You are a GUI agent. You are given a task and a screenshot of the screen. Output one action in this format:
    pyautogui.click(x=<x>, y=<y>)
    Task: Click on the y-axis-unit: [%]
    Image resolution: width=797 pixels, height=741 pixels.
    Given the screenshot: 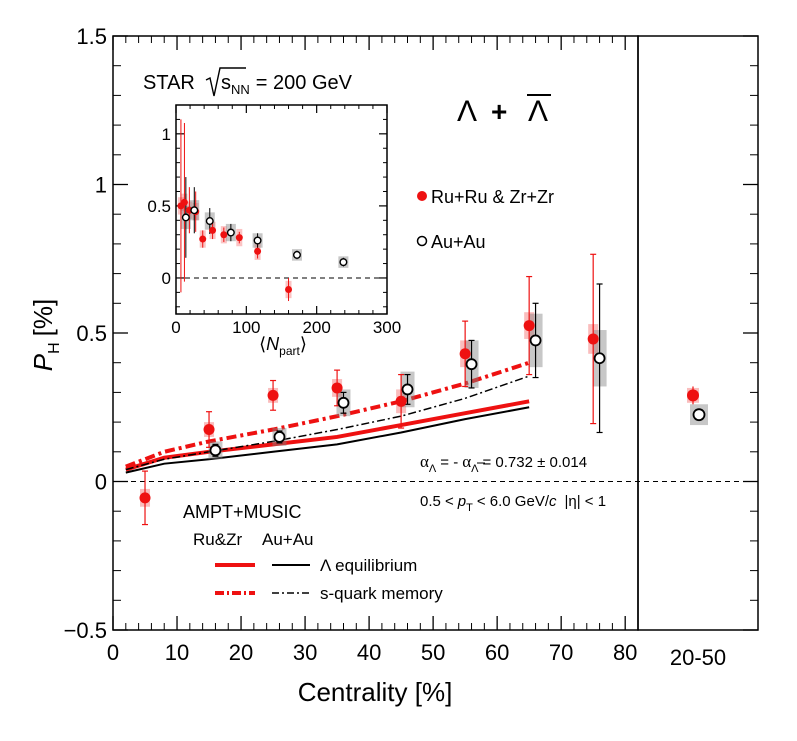 What is the action you would take?
    pyautogui.click(x=43, y=318)
    